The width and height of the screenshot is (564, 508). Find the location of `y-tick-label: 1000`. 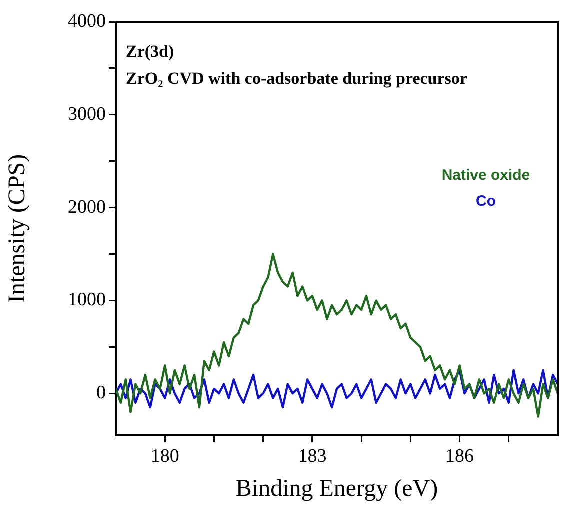

y-tick-label: 1000 is located at coordinates (87, 300).